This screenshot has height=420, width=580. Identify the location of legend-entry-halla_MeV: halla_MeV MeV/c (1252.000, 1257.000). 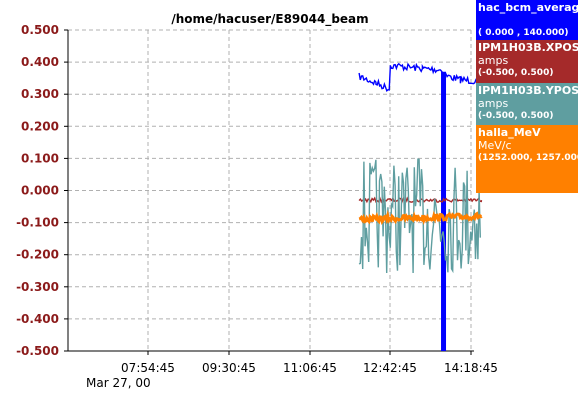
(527, 159).